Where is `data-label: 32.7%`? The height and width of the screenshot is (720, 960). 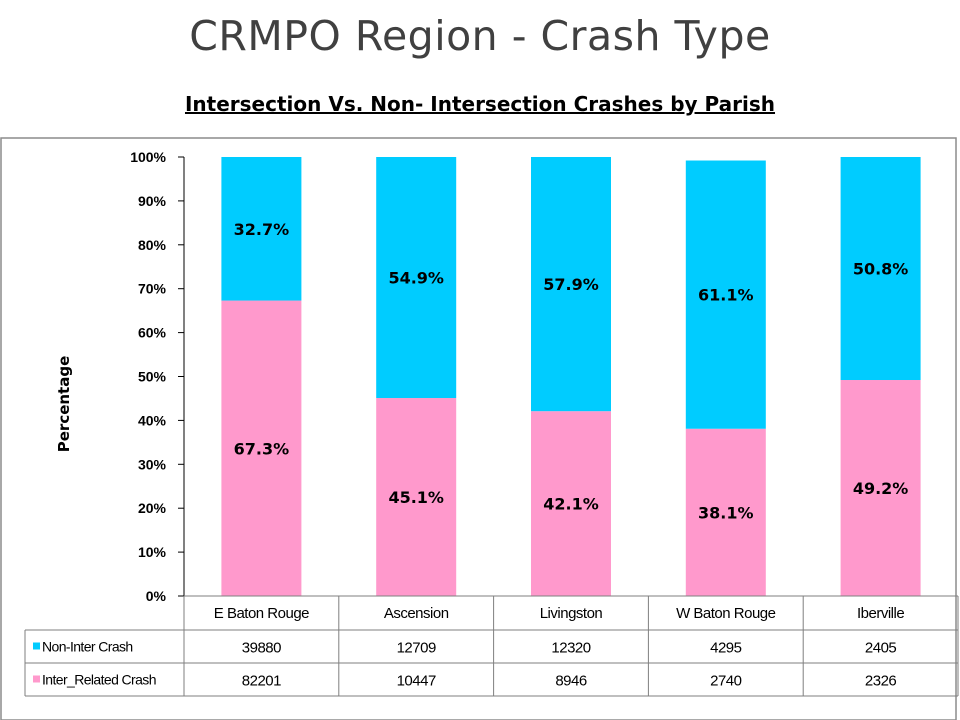
data-label: 32.7% is located at coordinates (262, 229).